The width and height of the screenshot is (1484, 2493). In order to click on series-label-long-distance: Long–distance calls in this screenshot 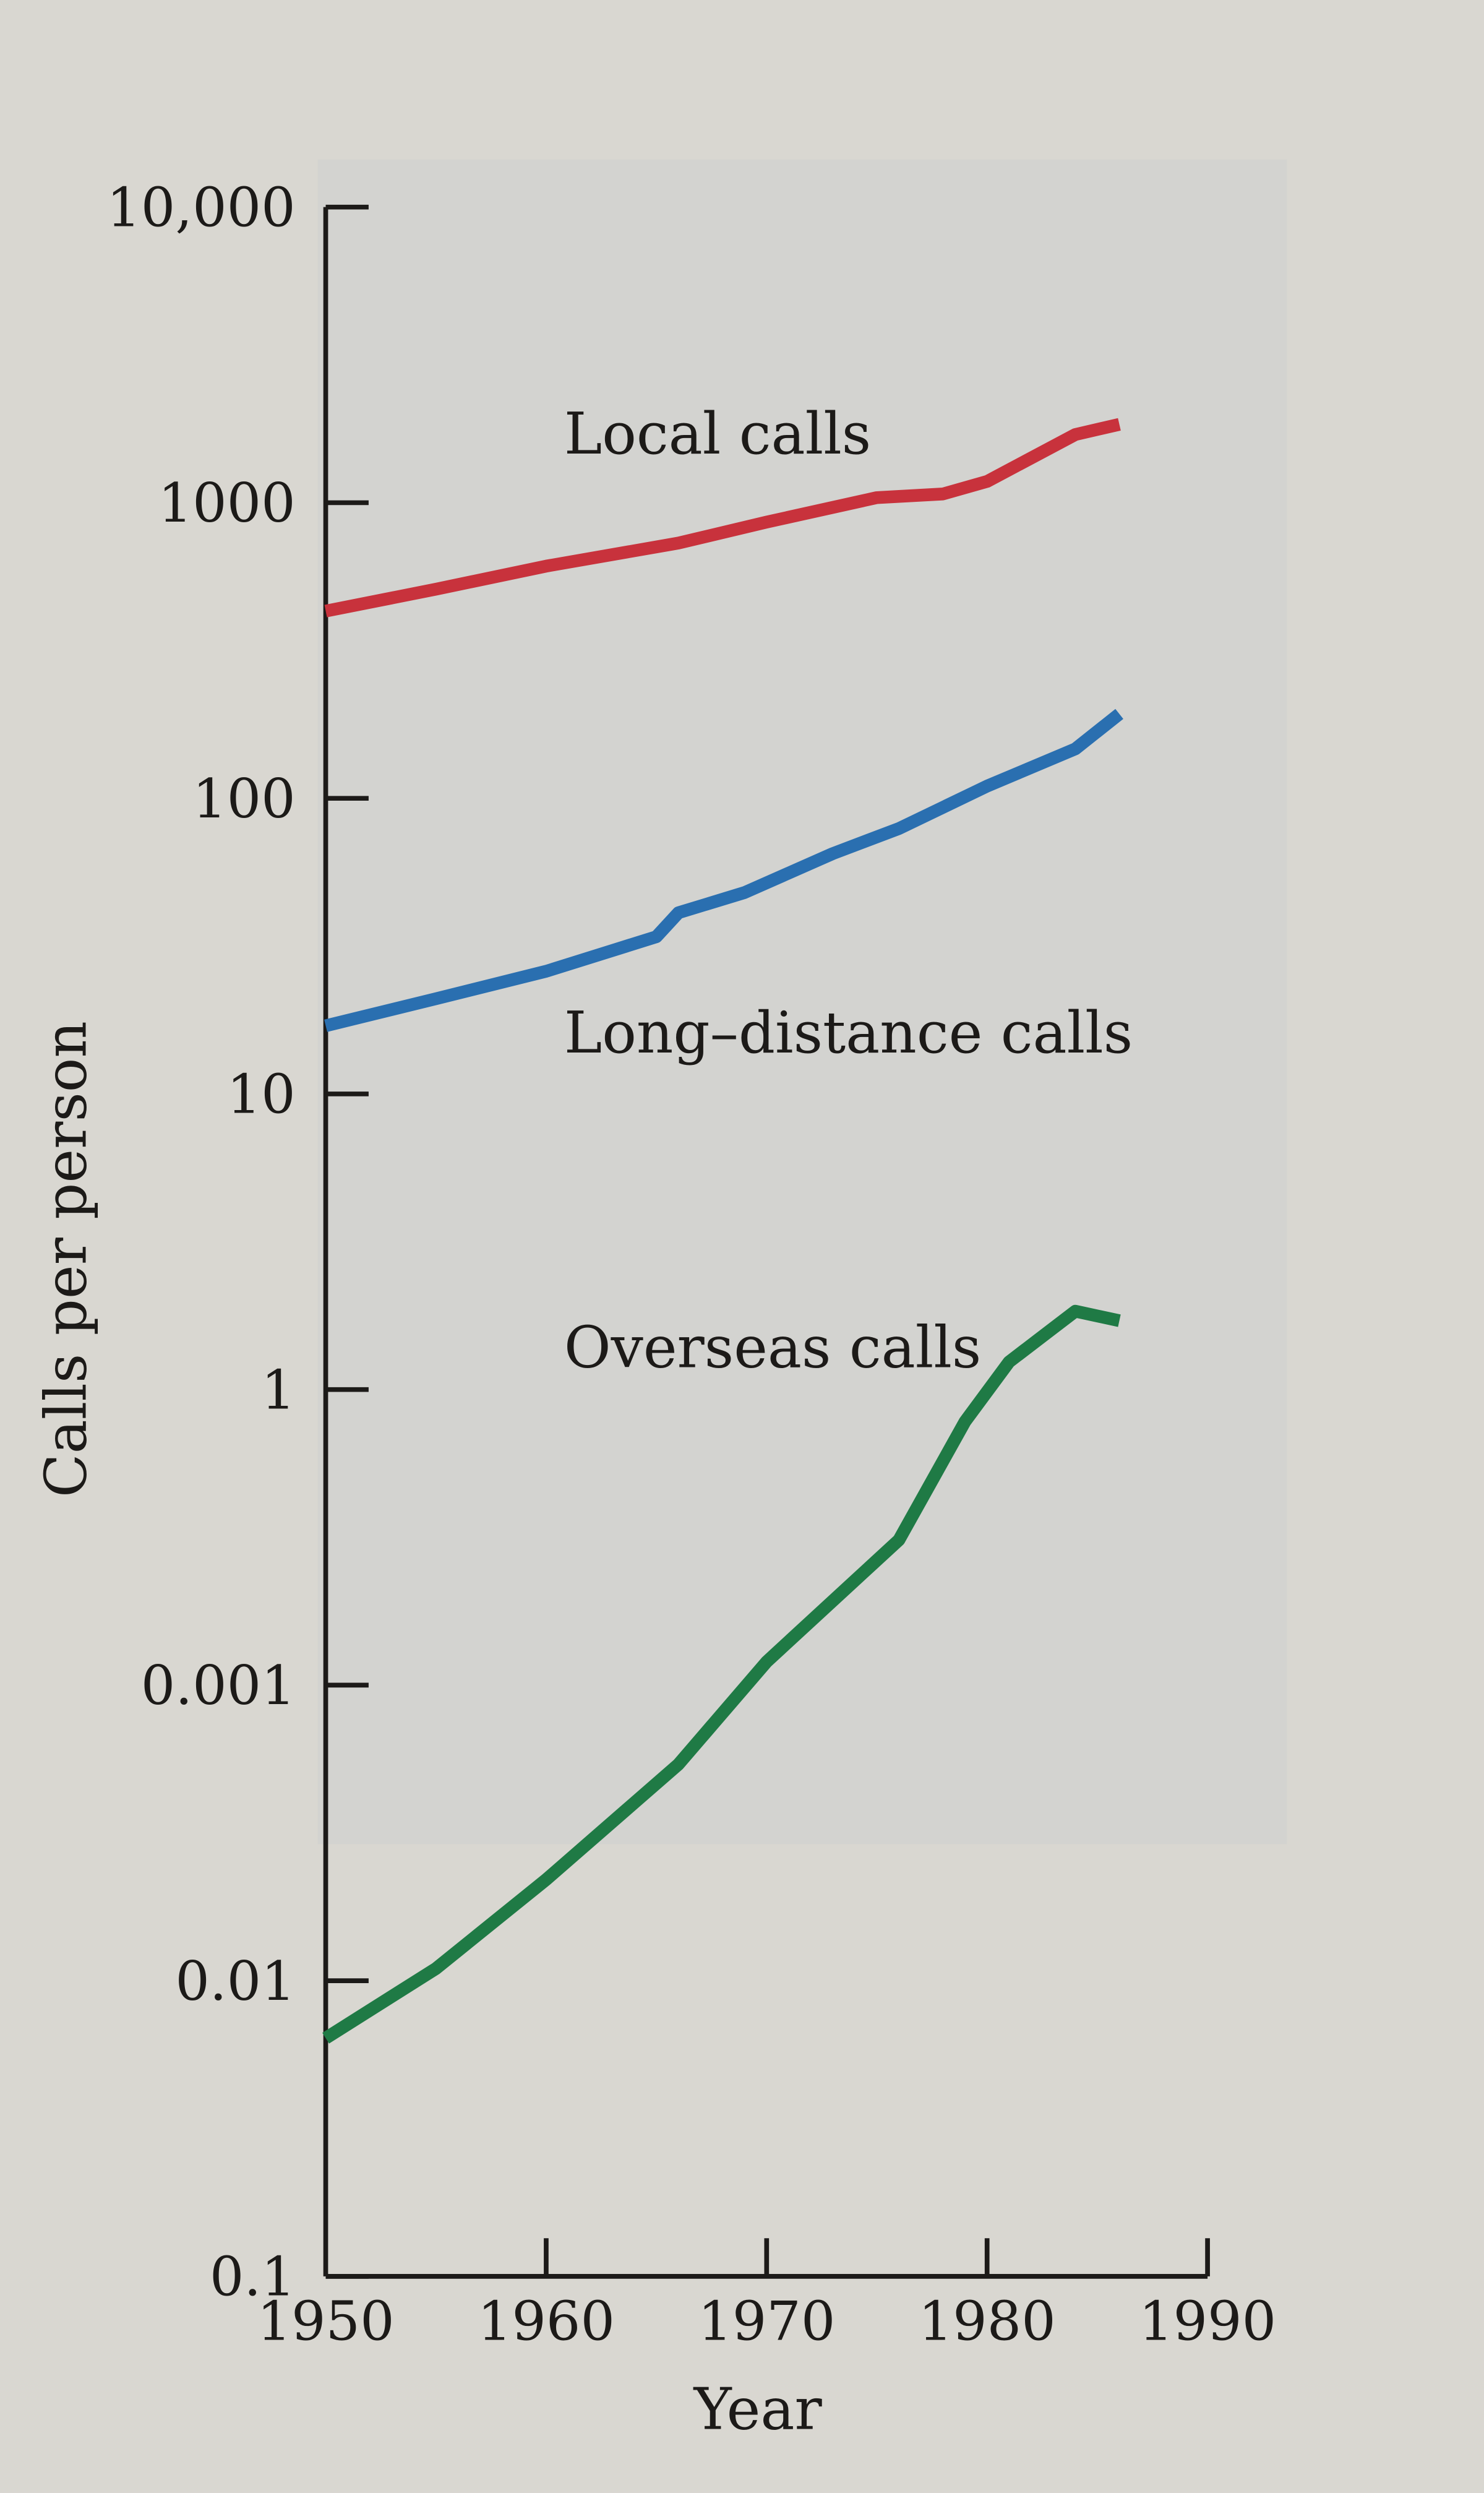, I will do `click(848, 1032)`.